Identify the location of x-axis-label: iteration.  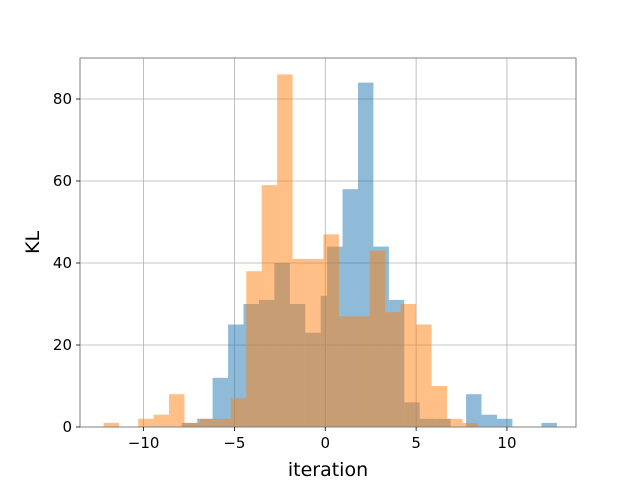
(328, 469).